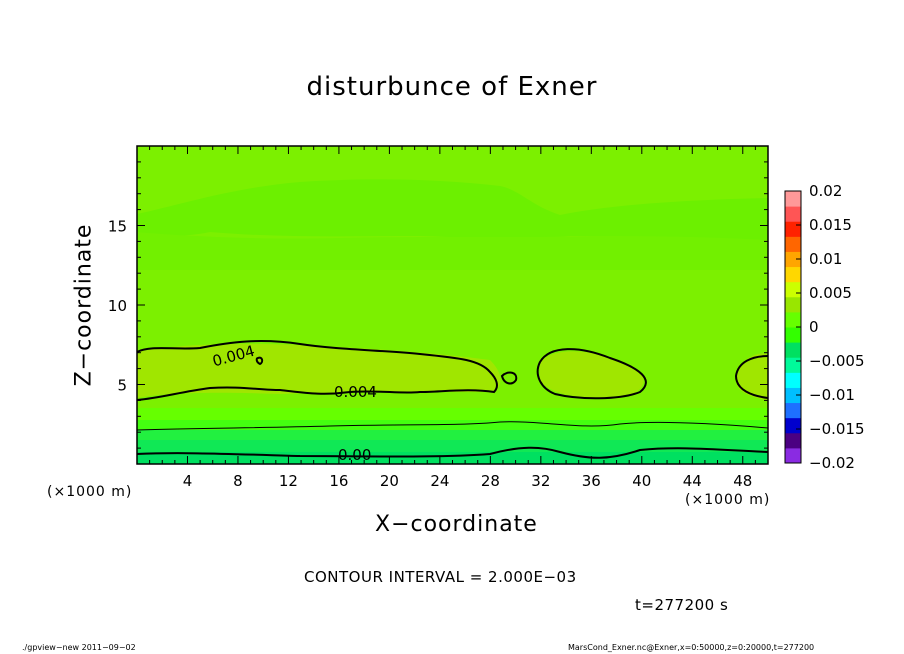 The width and height of the screenshot is (904, 654). Describe the element at coordinates (452, 446) in the screenshot. I see `field-band-b4` at that location.